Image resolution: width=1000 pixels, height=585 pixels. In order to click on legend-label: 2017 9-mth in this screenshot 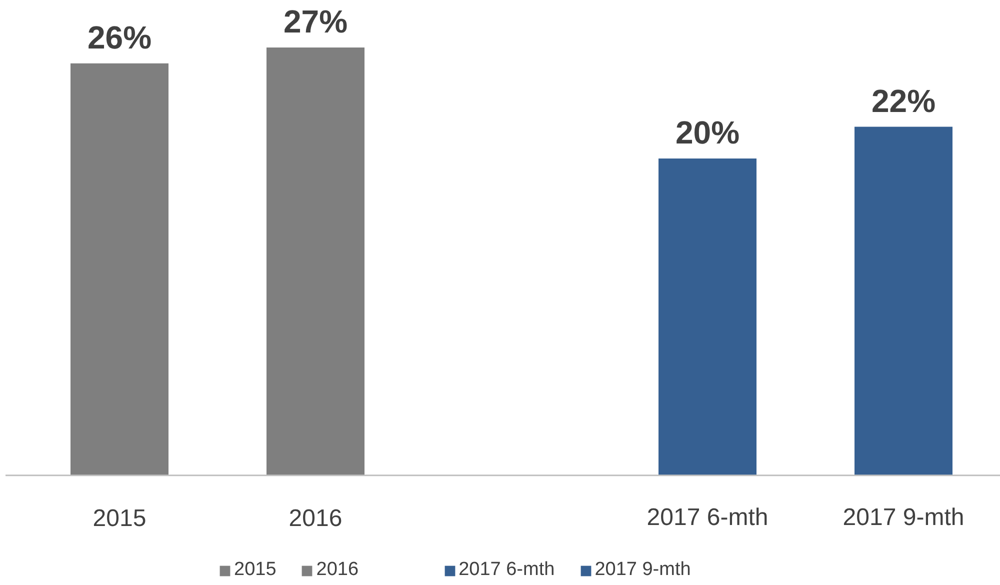, I will do `click(642, 570)`.